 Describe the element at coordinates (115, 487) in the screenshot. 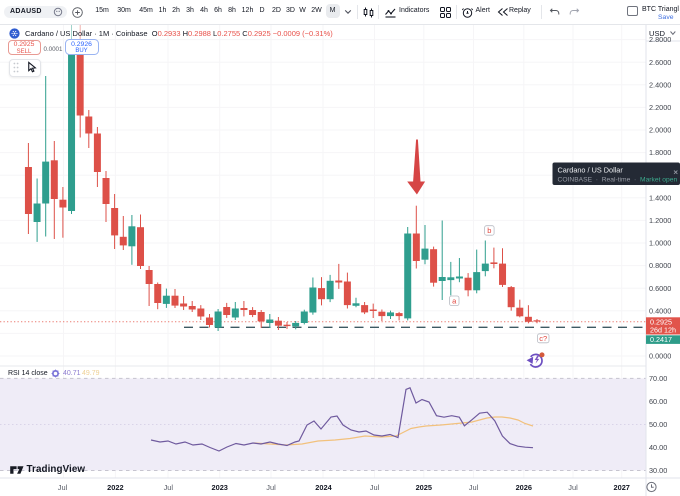

I see `svg-text: 2022` at that location.